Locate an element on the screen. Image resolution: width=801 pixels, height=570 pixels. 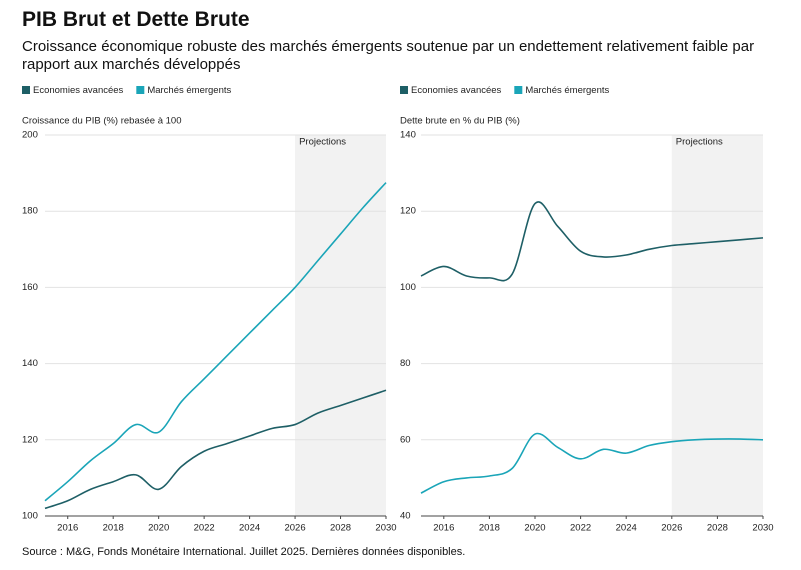
y-axis-label: Croissance du PIB (%) rebasée à 100 is located at coordinates (101, 121).